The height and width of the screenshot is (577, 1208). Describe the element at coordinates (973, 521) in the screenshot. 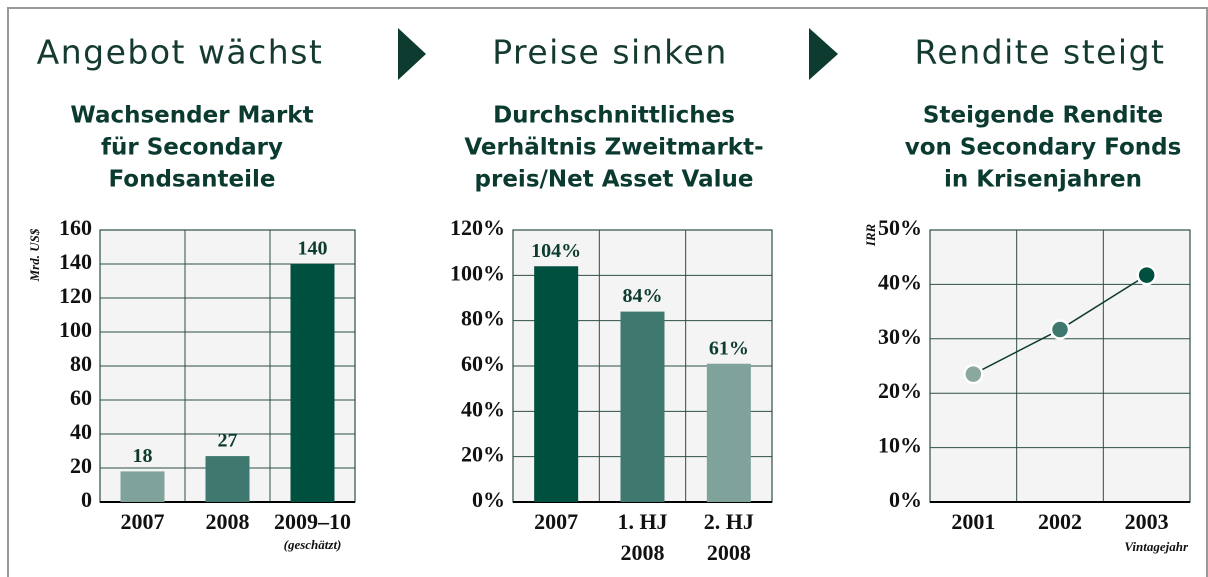

I see `x-tick-label: 2001` at that location.